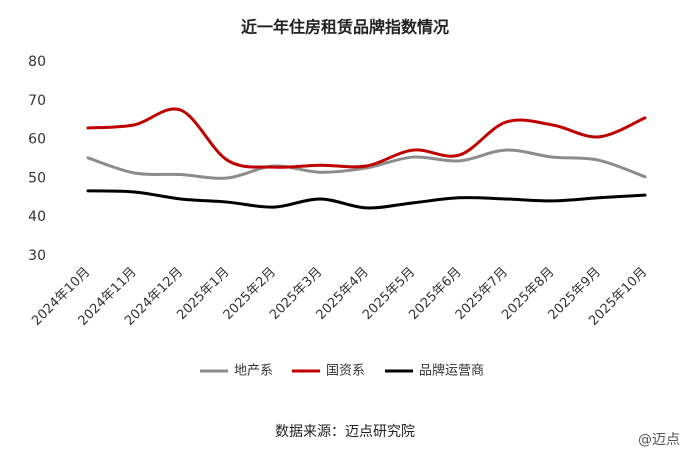 This screenshot has height=461, width=690. Describe the element at coordinates (659, 440) in the screenshot. I see `corner-note: @迈点` at that location.